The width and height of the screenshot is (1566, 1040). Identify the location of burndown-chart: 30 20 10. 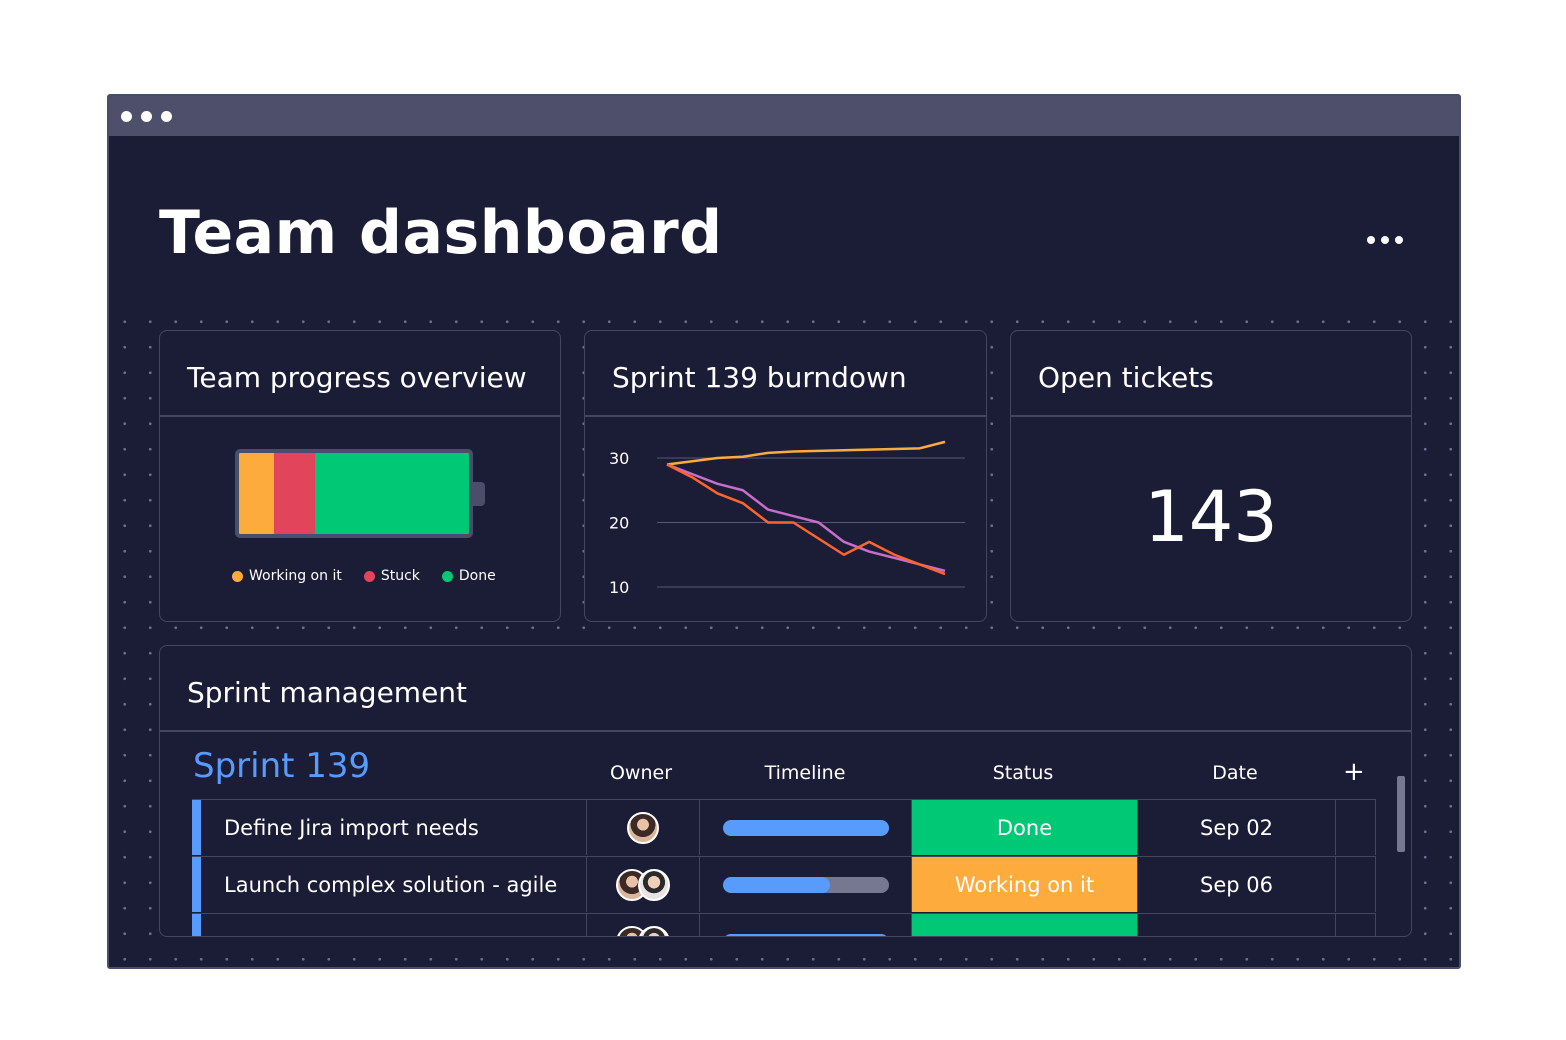
(787, 518).